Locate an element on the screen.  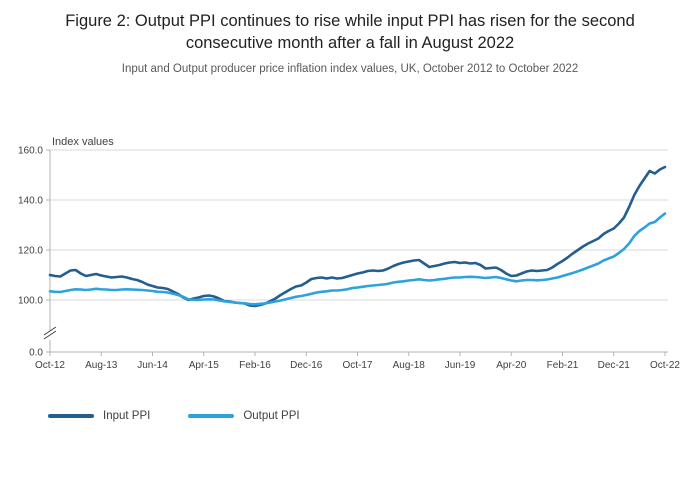
svg-text: Dec-21 is located at coordinates (614, 365).